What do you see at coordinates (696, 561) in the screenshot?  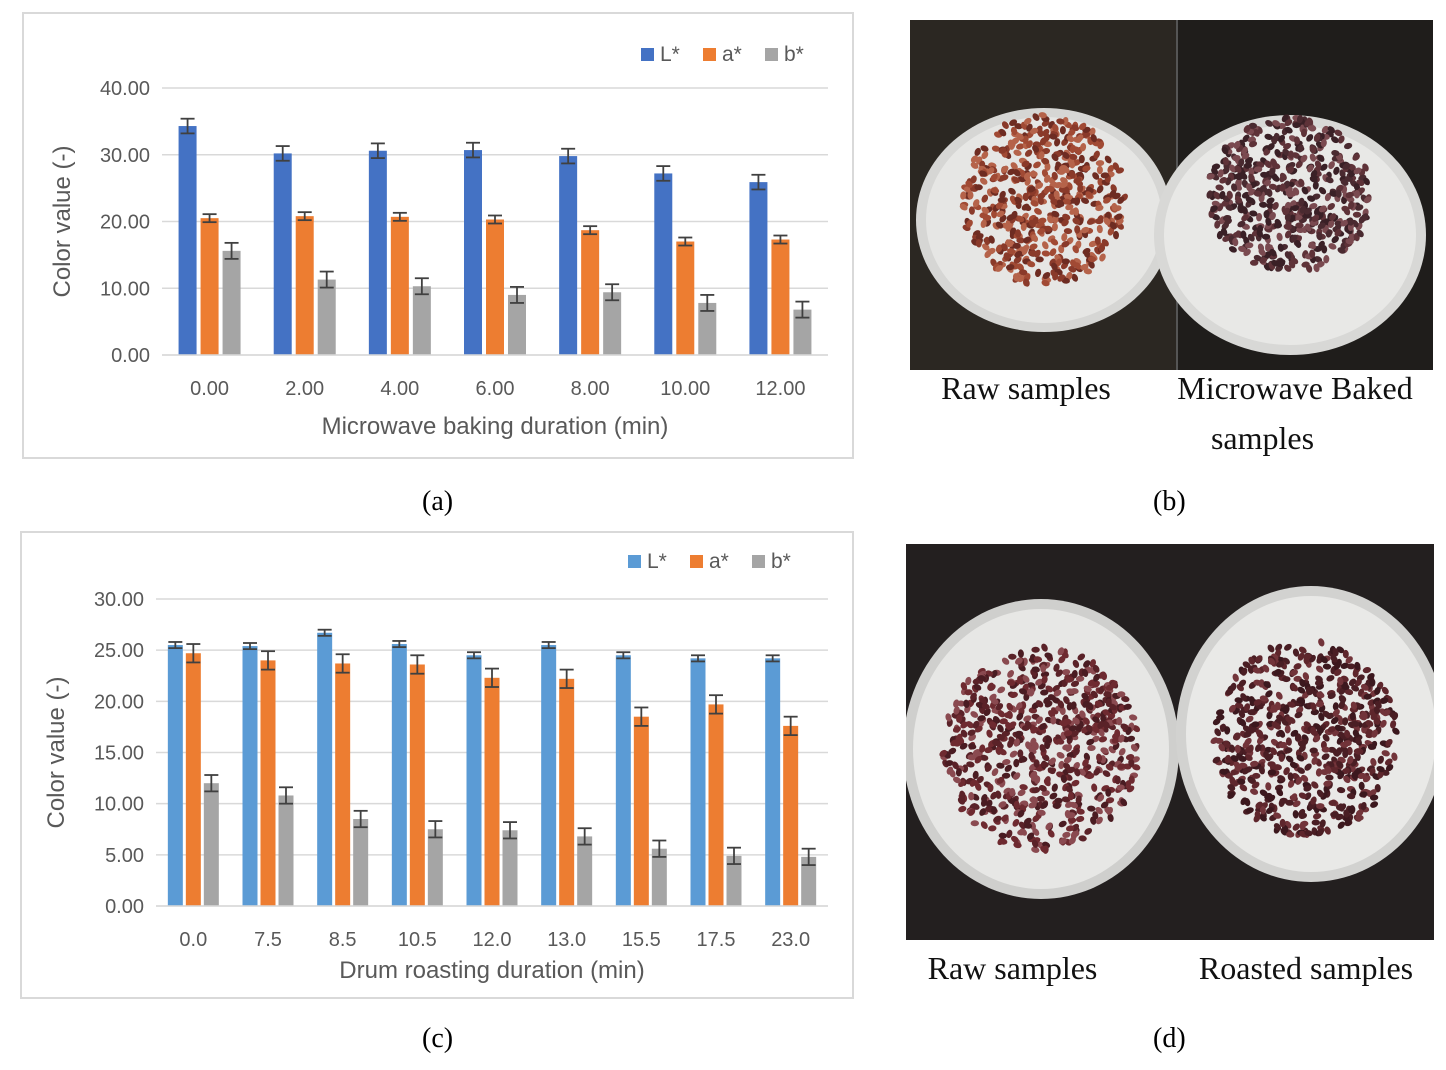 I see `legend-swatch-astar` at bounding box center [696, 561].